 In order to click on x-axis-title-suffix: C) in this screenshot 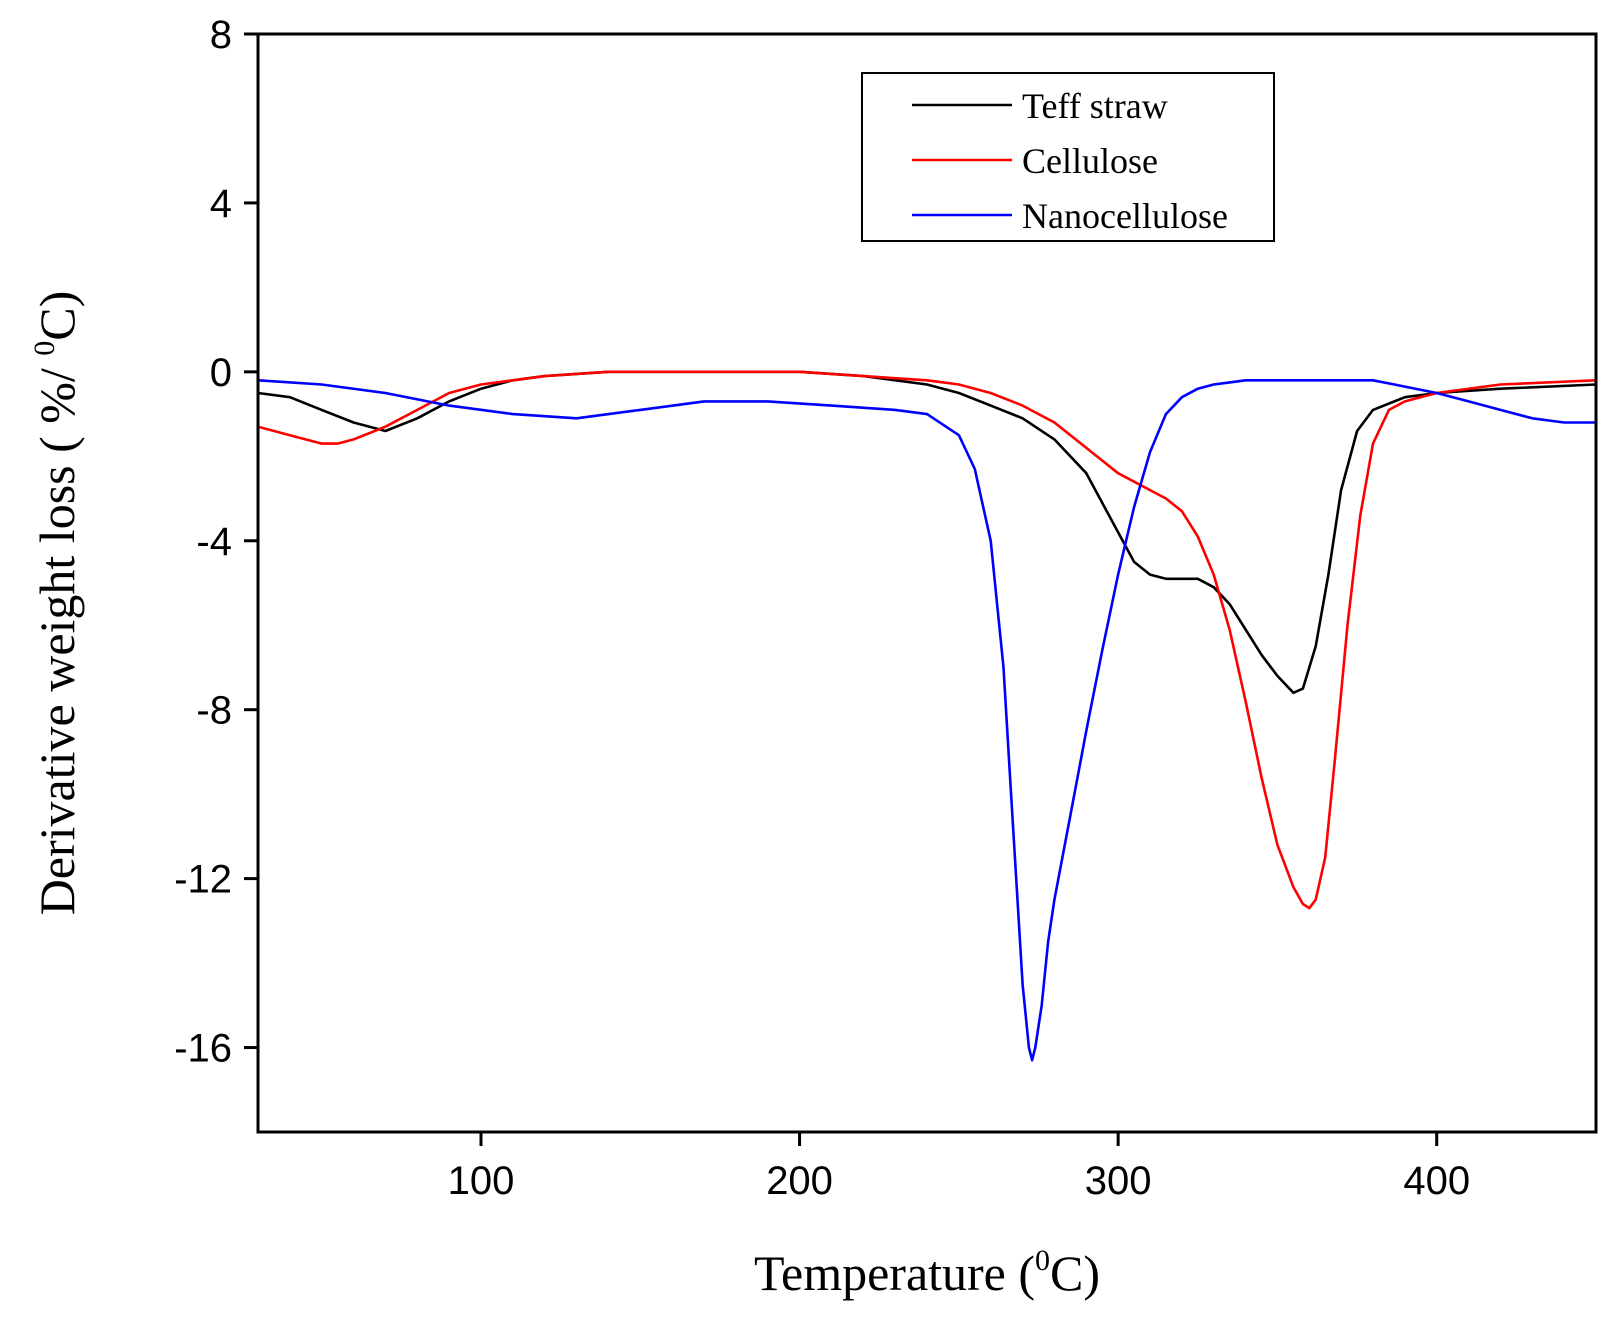, I will do `click(1075, 1273)`.